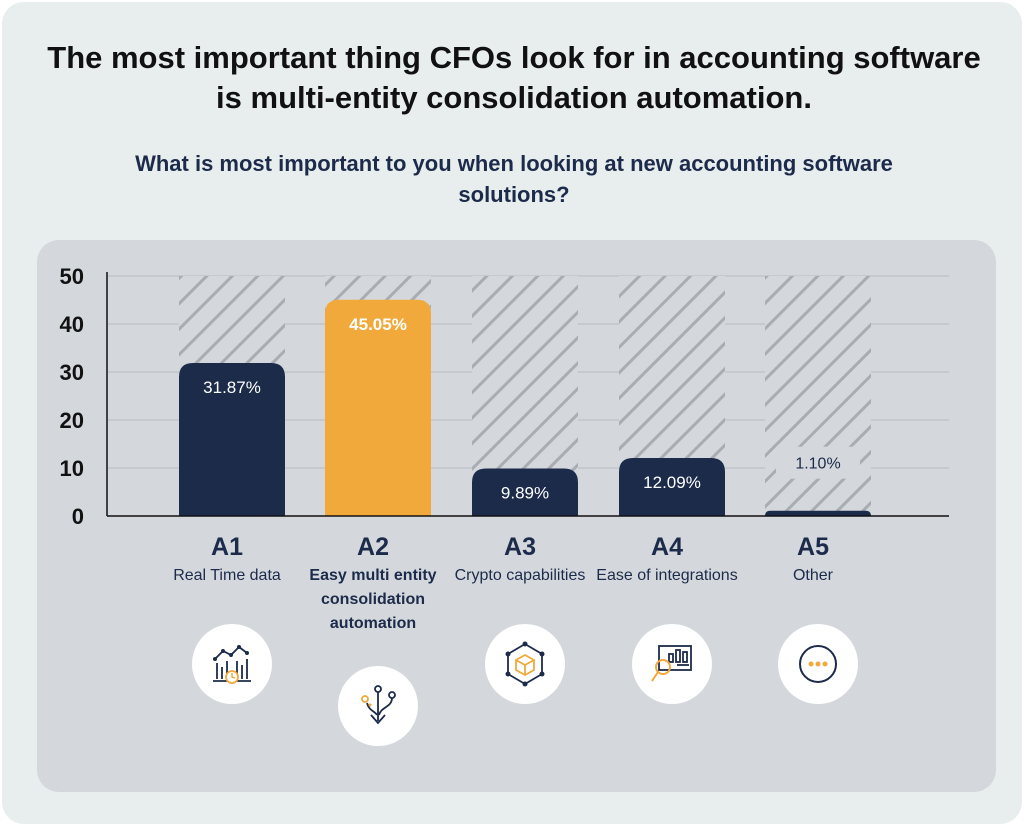 This screenshot has height=826, width=1024. I want to click on category-label: Crypto capabilities, so click(520, 575).